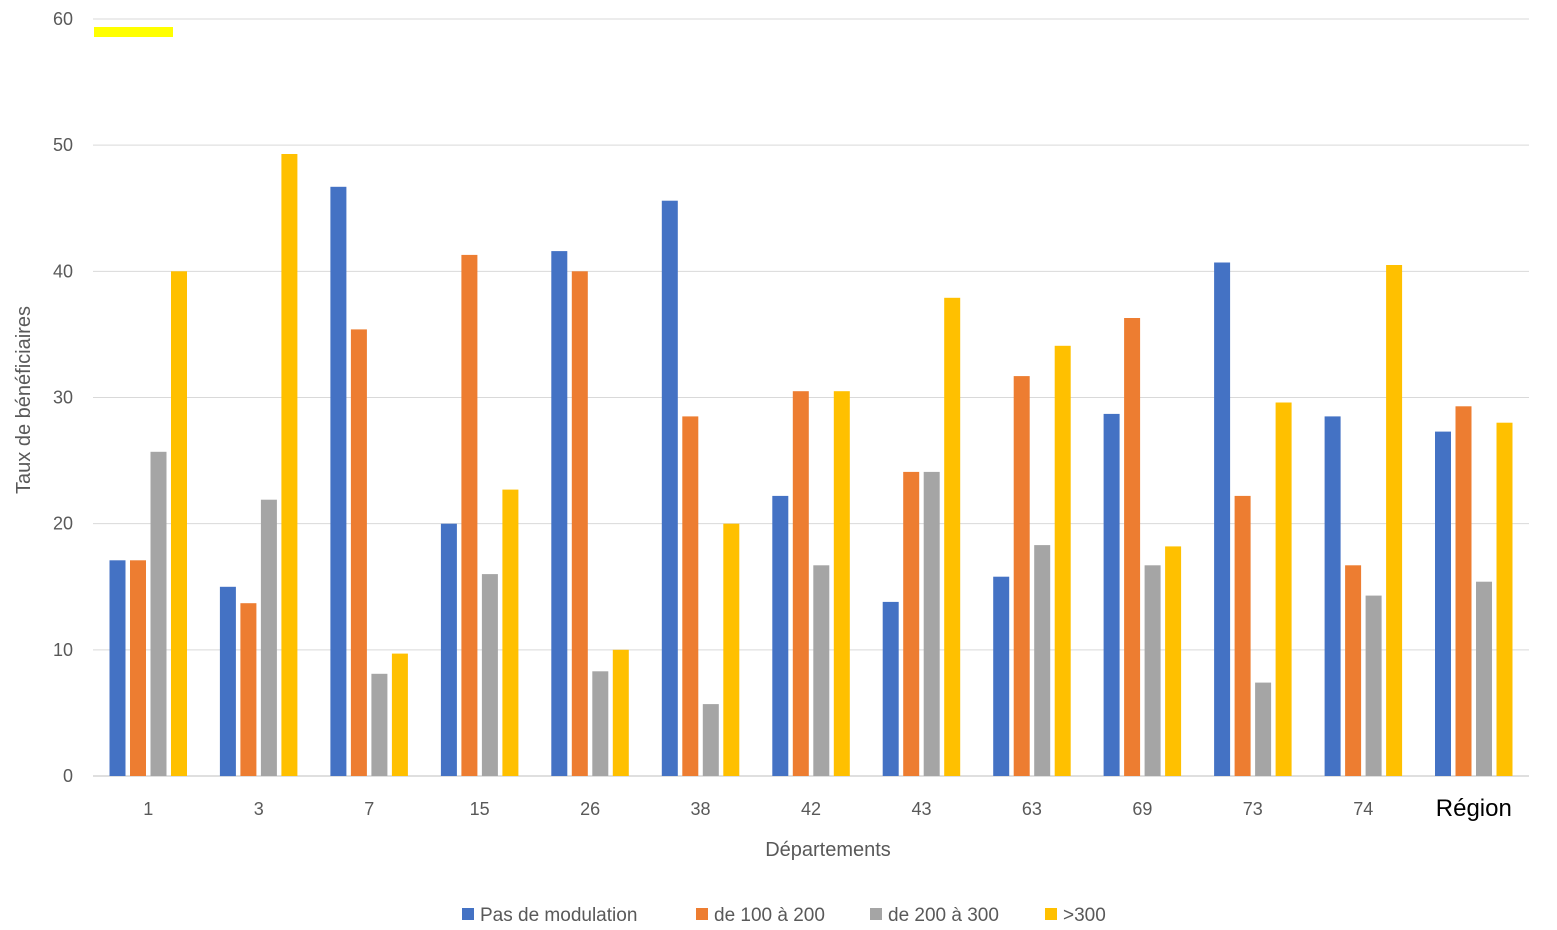 This screenshot has width=1557, height=930. I want to click on y-axis-tick-labels: 0 10 20 30 40 50 60, so click(63, 397).